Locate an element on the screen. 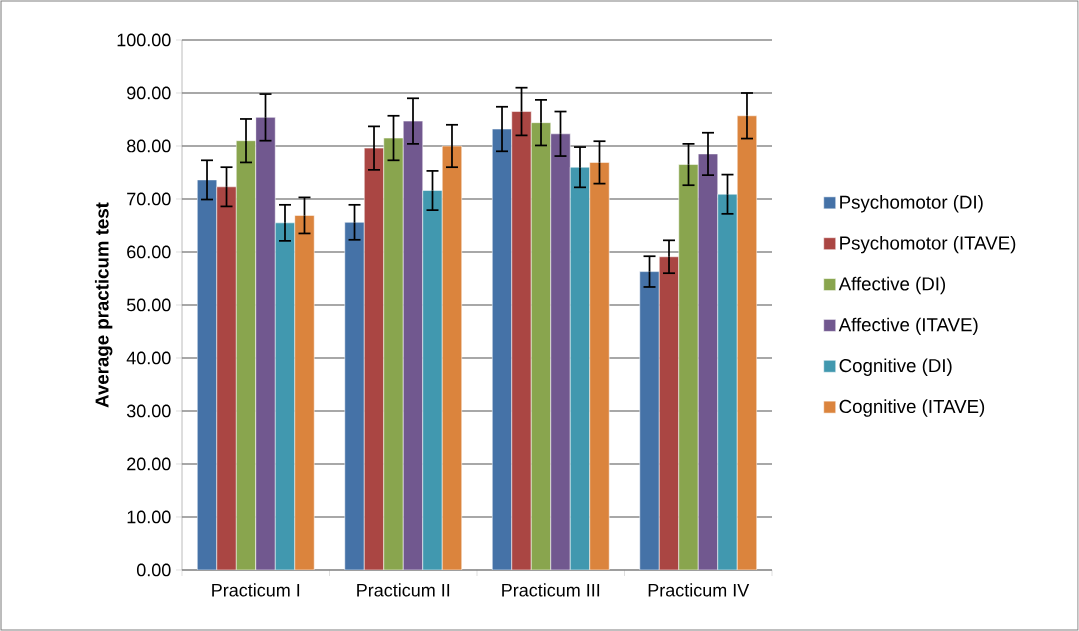 The width and height of the screenshot is (1079, 631). x-tick-label: Practicum II is located at coordinates (403, 590).